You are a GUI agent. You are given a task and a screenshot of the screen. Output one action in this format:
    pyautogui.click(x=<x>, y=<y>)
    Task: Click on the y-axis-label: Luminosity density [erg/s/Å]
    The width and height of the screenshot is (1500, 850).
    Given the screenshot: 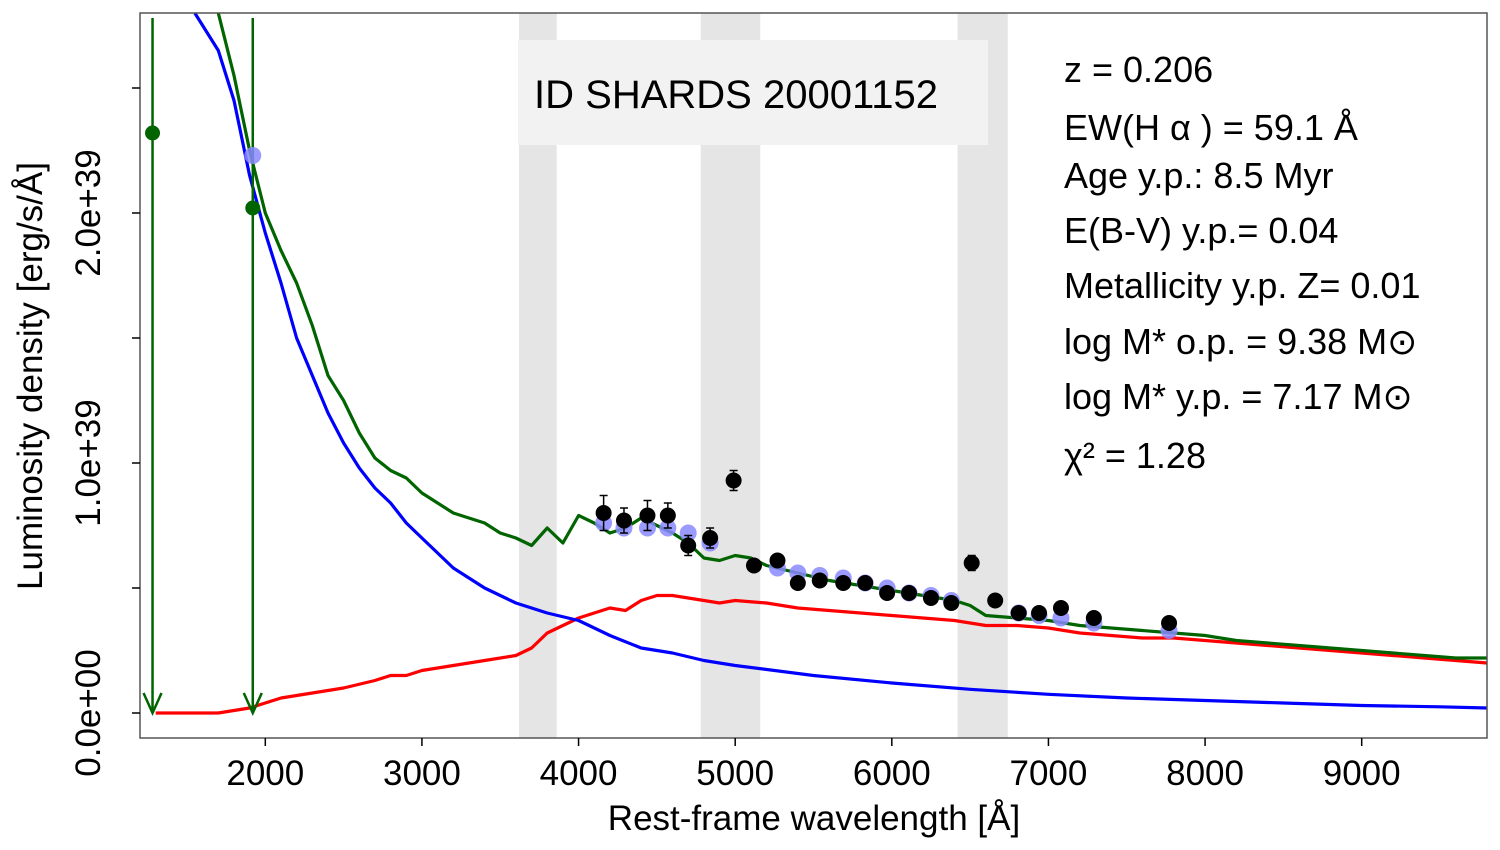 What is the action you would take?
    pyautogui.click(x=30, y=376)
    